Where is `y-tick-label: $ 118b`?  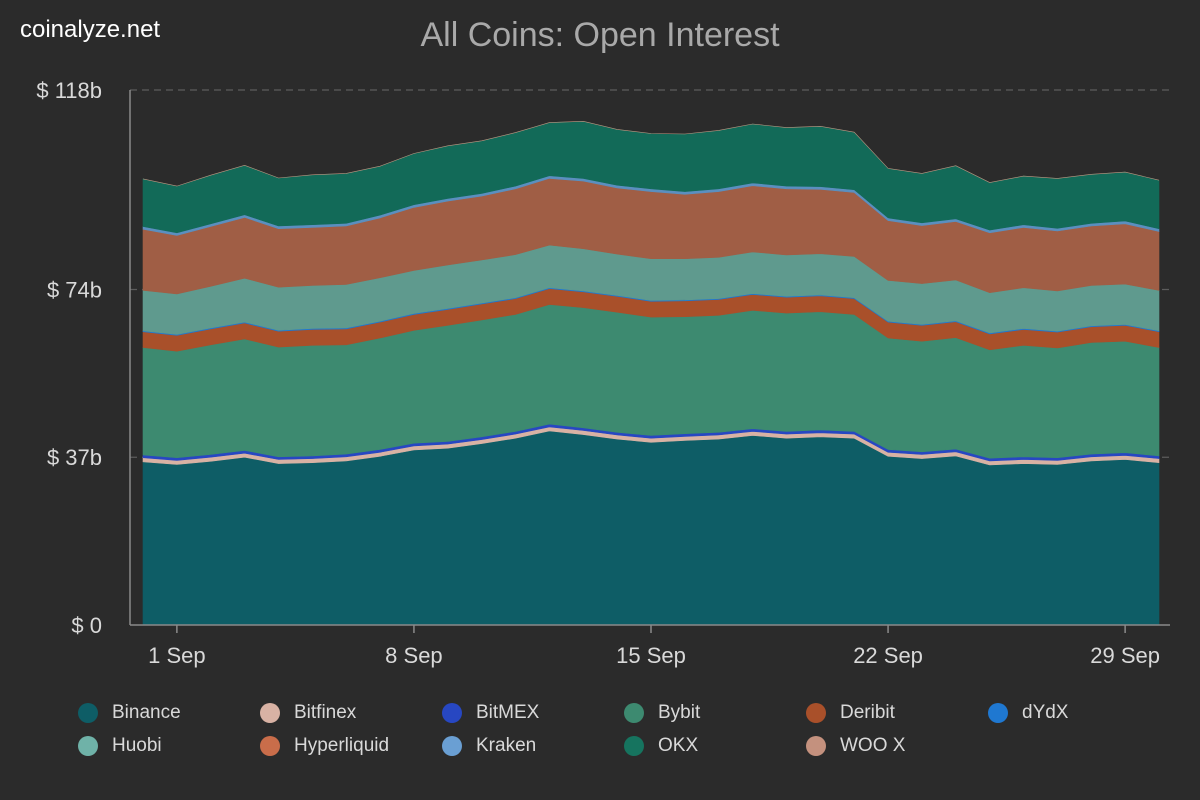 y-tick-label: $ 118b is located at coordinates (69, 90).